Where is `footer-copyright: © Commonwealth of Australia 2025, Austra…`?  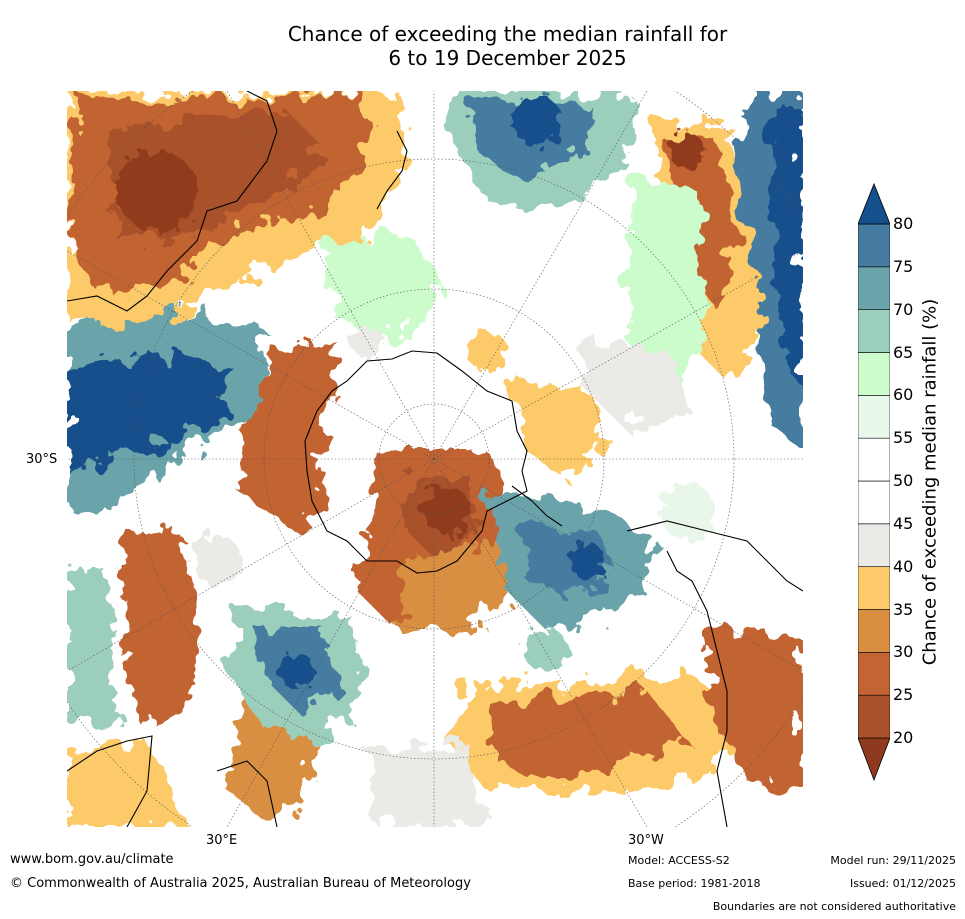
footer-copyright: © Commonwealth of Australia 2025, Austra… is located at coordinates (240, 883).